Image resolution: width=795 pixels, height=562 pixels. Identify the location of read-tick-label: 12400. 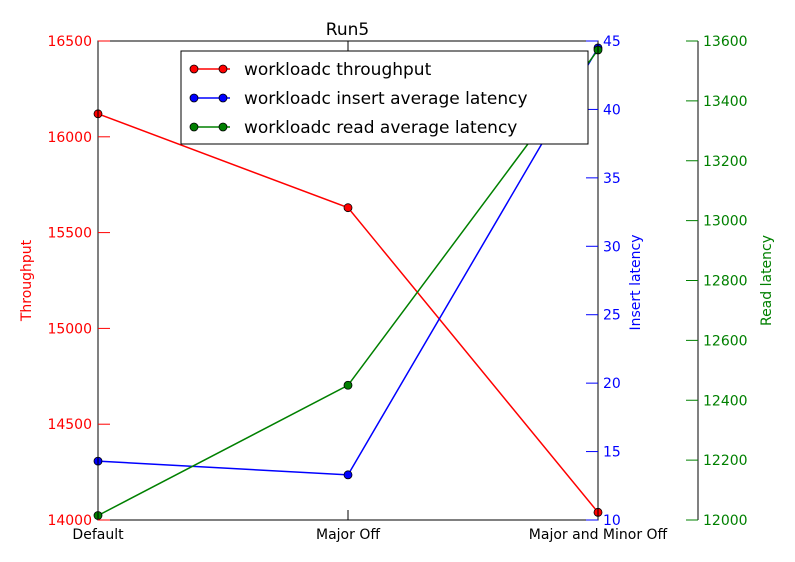
(725, 401).